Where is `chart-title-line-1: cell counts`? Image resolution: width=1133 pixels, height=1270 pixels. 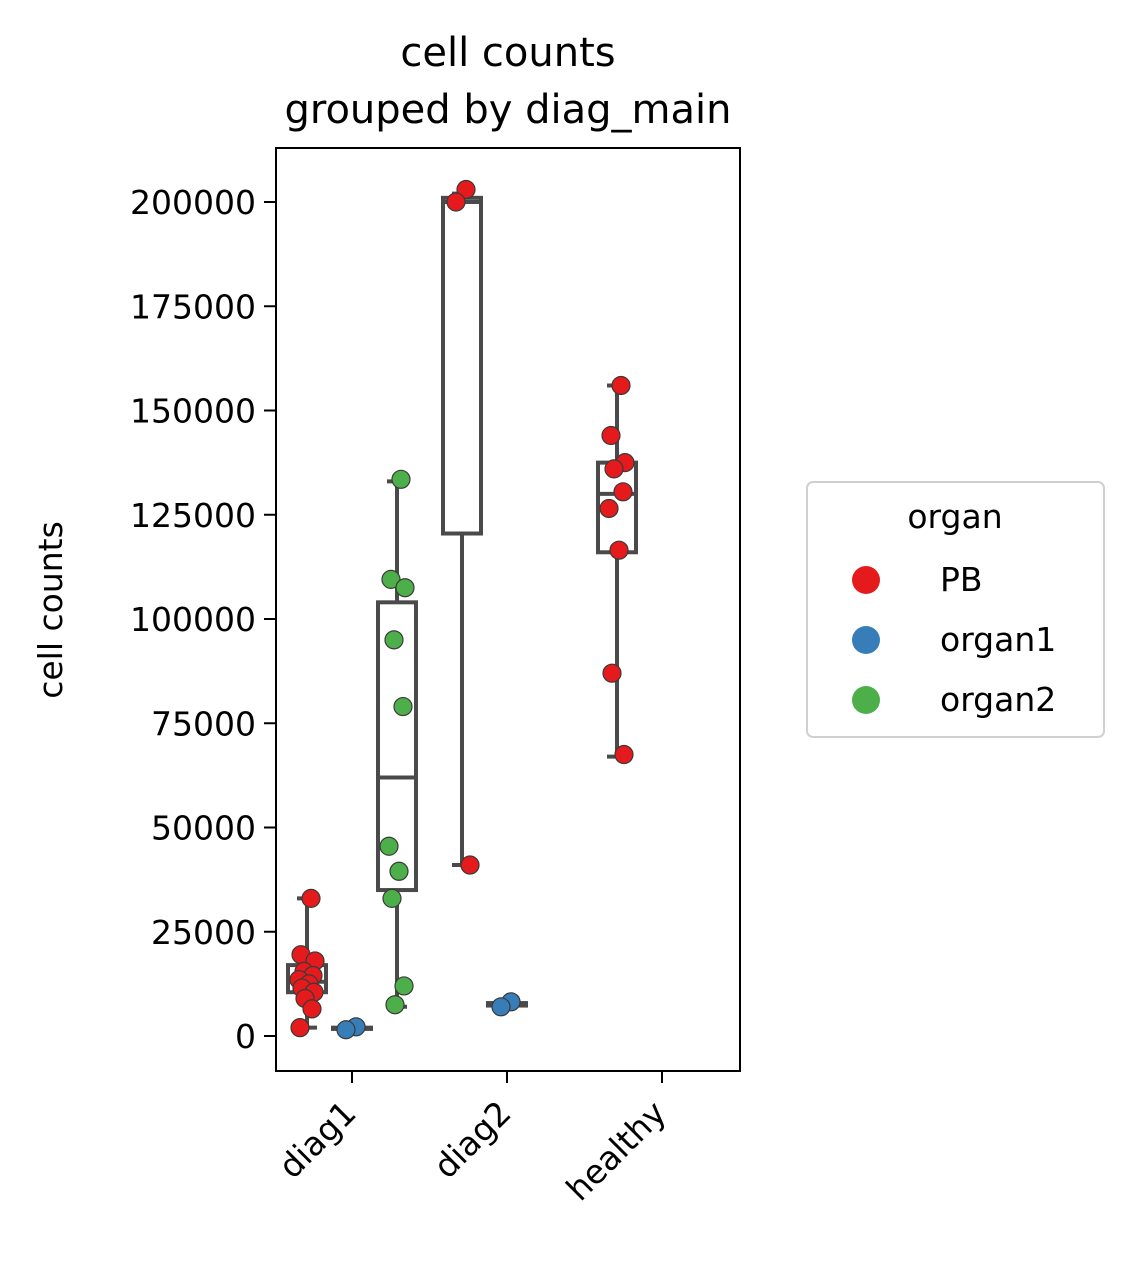 chart-title-line-1: cell counts is located at coordinates (507, 53).